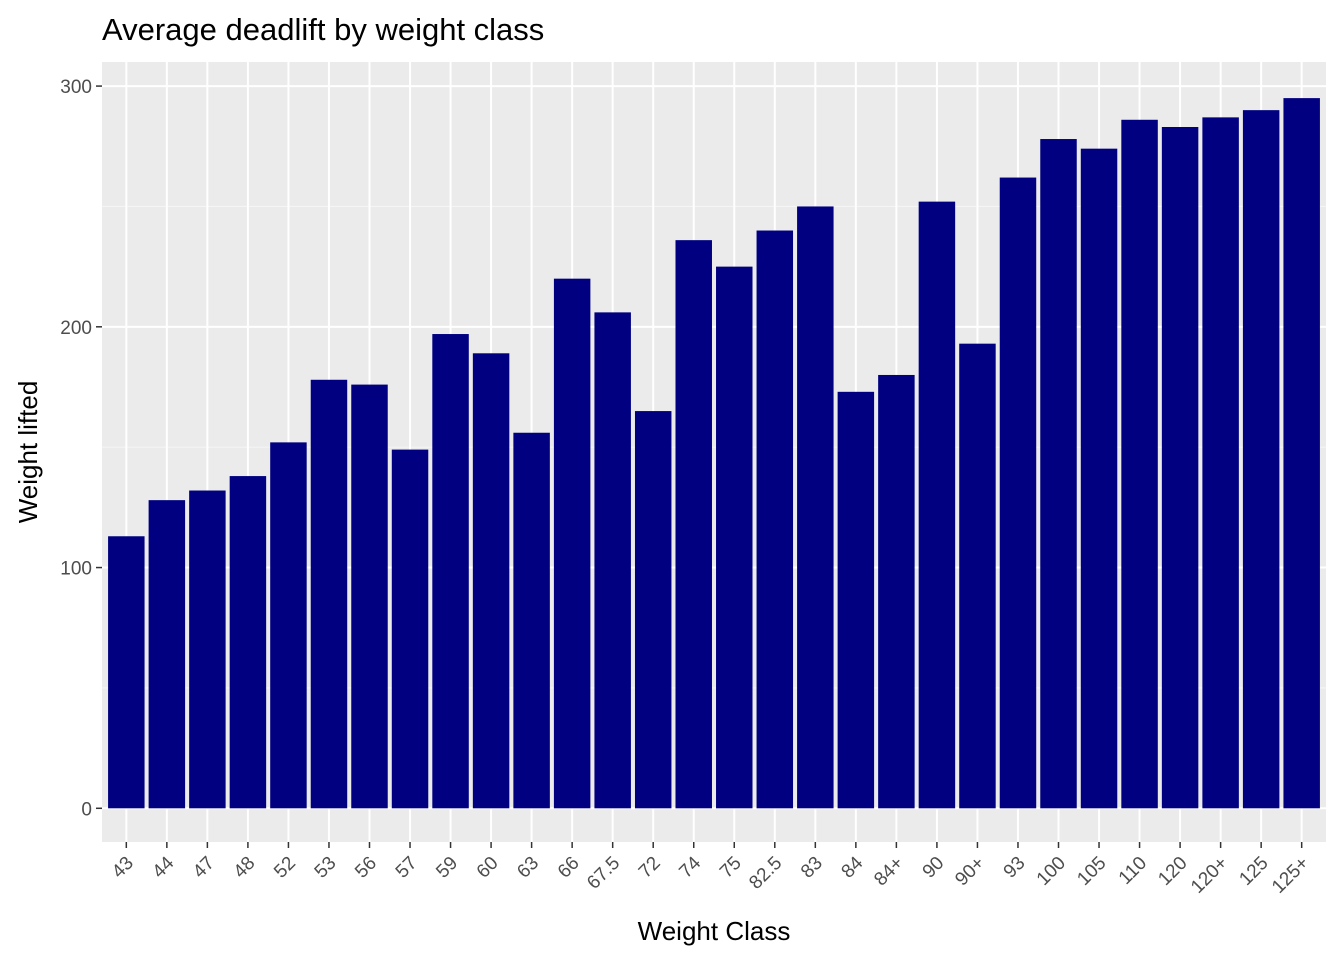  Describe the element at coordinates (970, 872) in the screenshot. I see `x-tick-label: 90+` at that location.